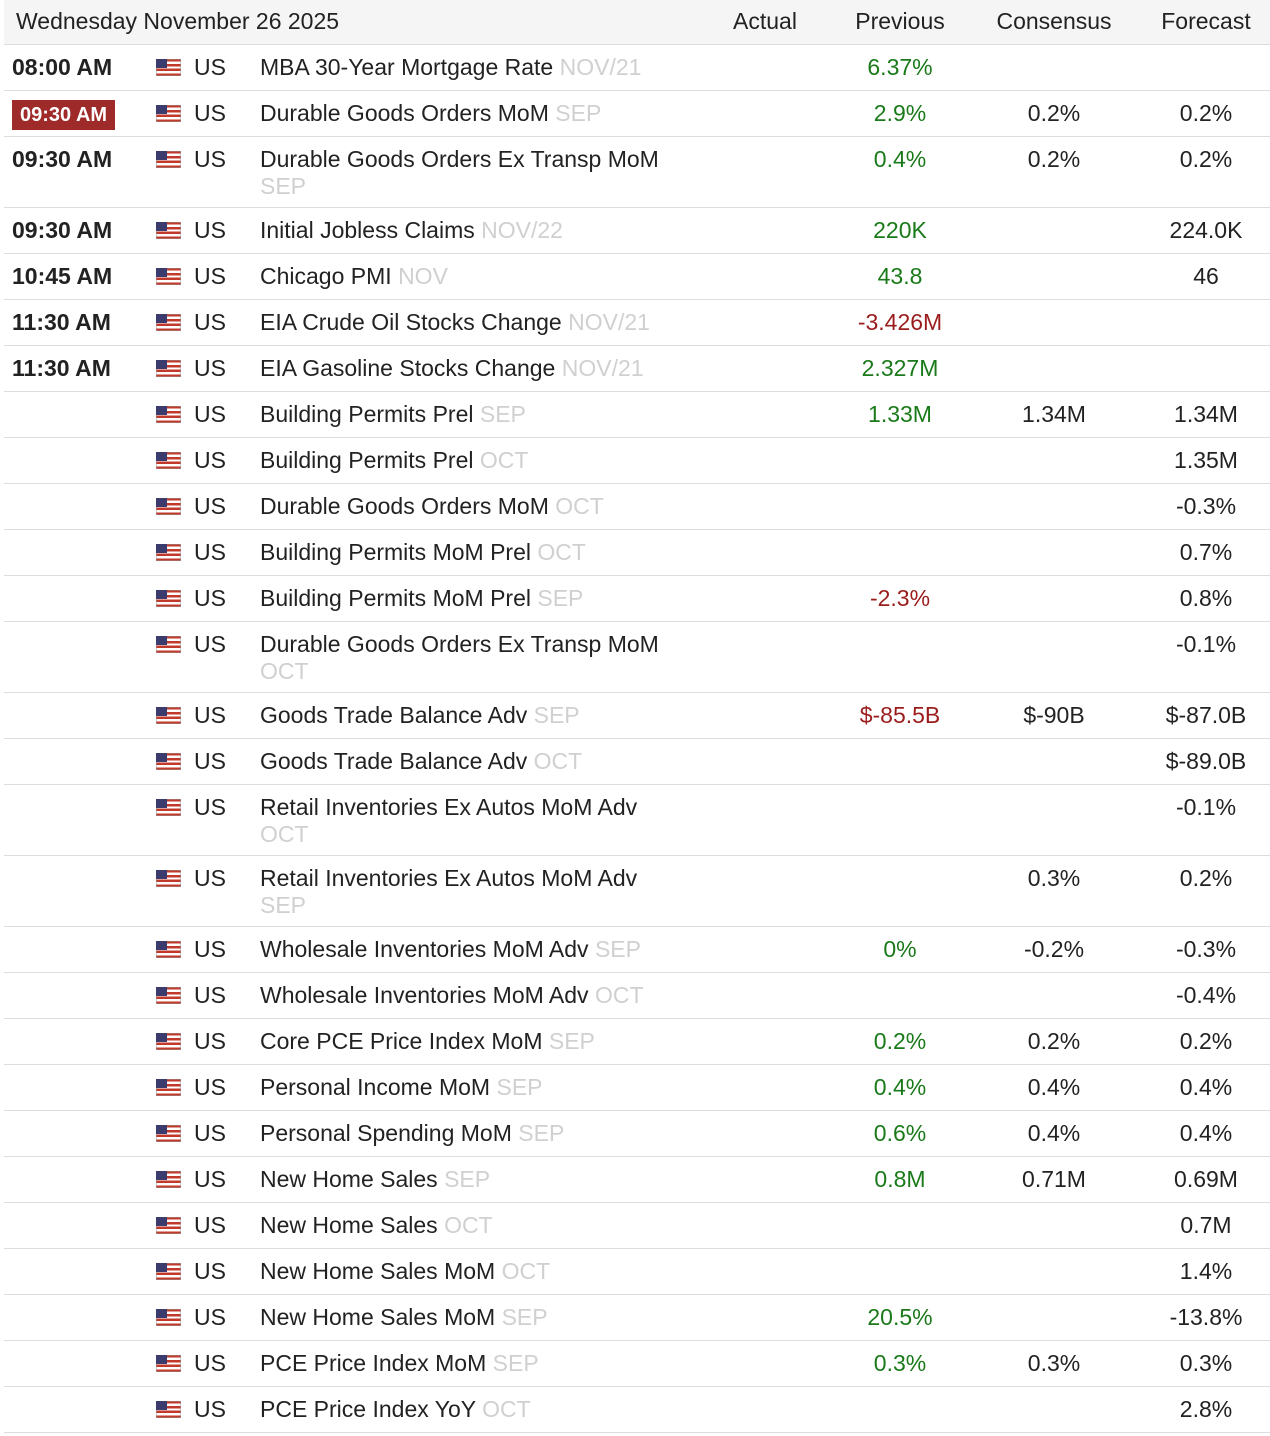 This screenshot has width=1270, height=1436. I want to click on event-time: 11:30 AM, so click(61, 367).